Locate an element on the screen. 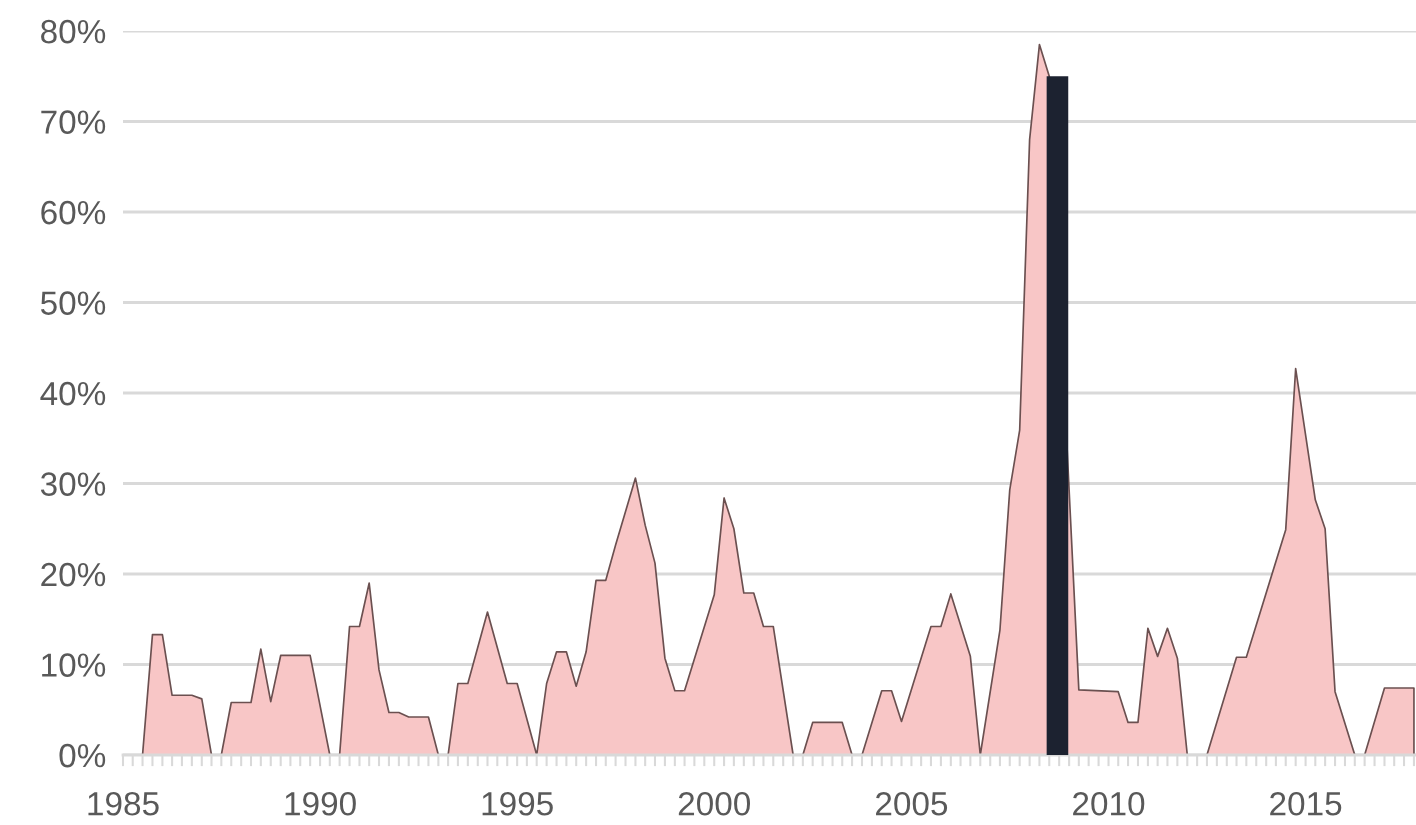  y-tick-label: 60% is located at coordinates (73, 212).